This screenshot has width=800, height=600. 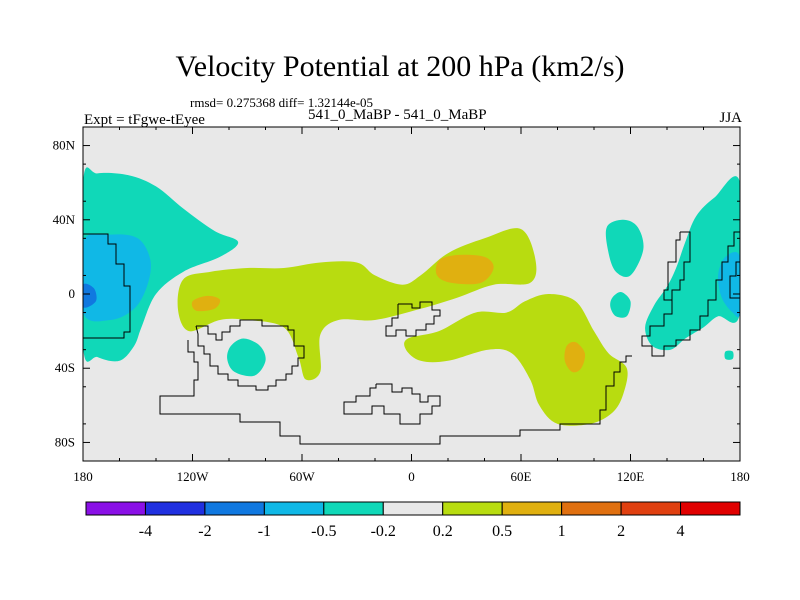 I want to click on y-tick-label: 0, so click(x=72, y=293).